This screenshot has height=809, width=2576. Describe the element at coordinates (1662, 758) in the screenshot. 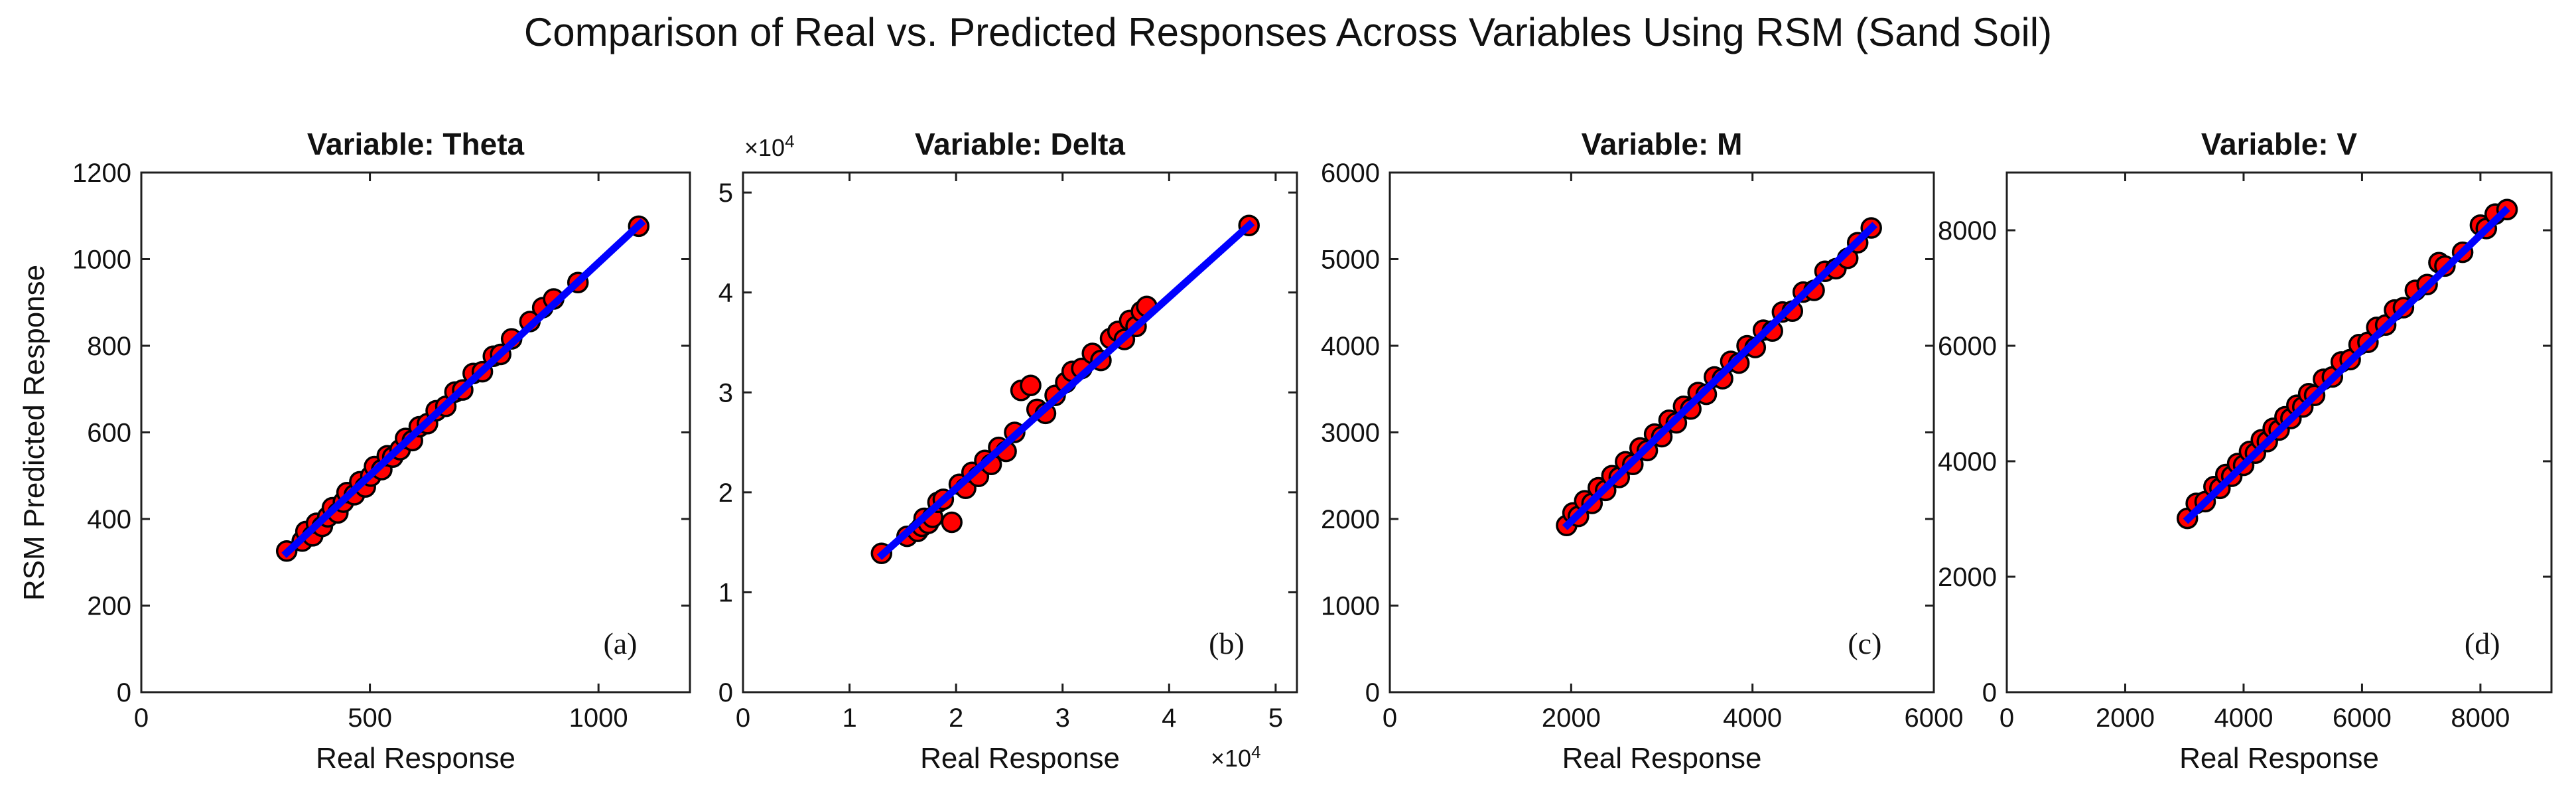

I see `panel-c-xaxis-label: Real Response` at that location.